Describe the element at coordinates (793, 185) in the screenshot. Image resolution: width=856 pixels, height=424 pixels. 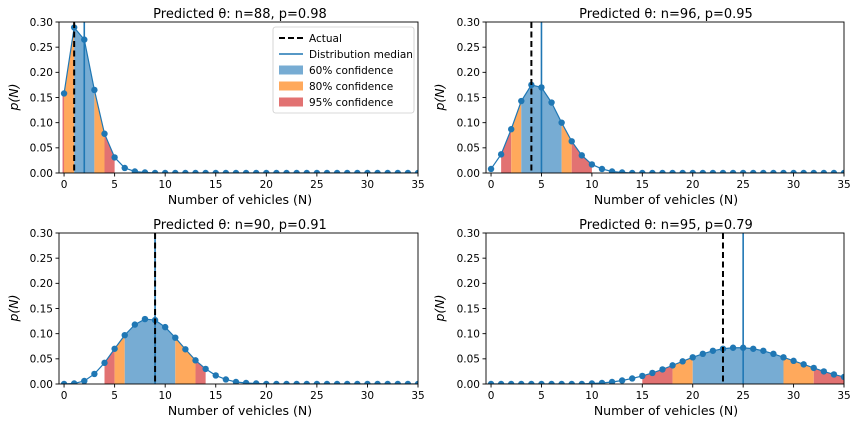
I see `x-tick-label: 30` at that location.